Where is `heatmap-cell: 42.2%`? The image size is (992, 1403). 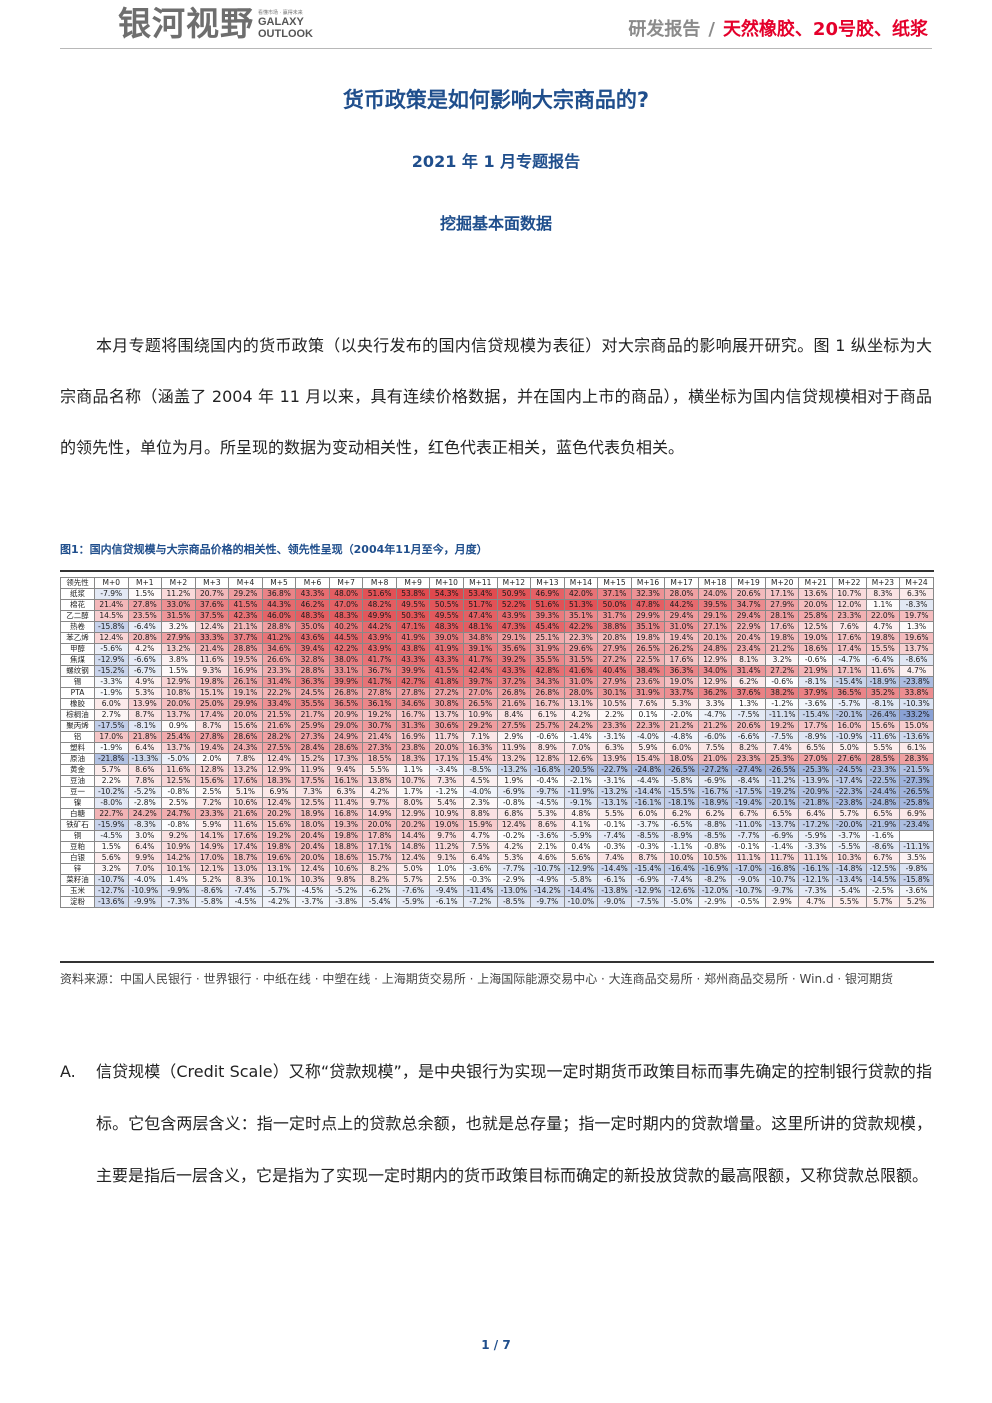
heatmap-cell: 42.2% is located at coordinates (346, 649).